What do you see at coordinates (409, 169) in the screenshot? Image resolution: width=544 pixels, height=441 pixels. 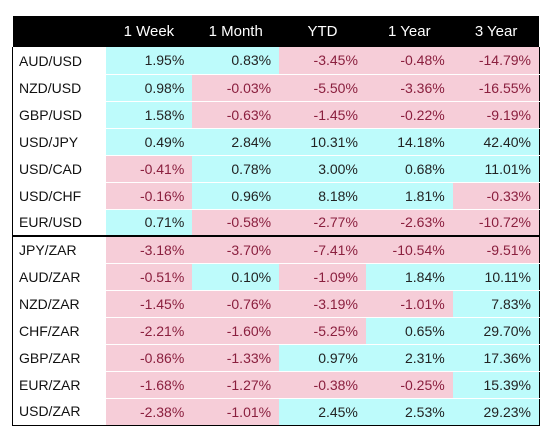 I see `change-1-year-cell: 0.68%` at bounding box center [409, 169].